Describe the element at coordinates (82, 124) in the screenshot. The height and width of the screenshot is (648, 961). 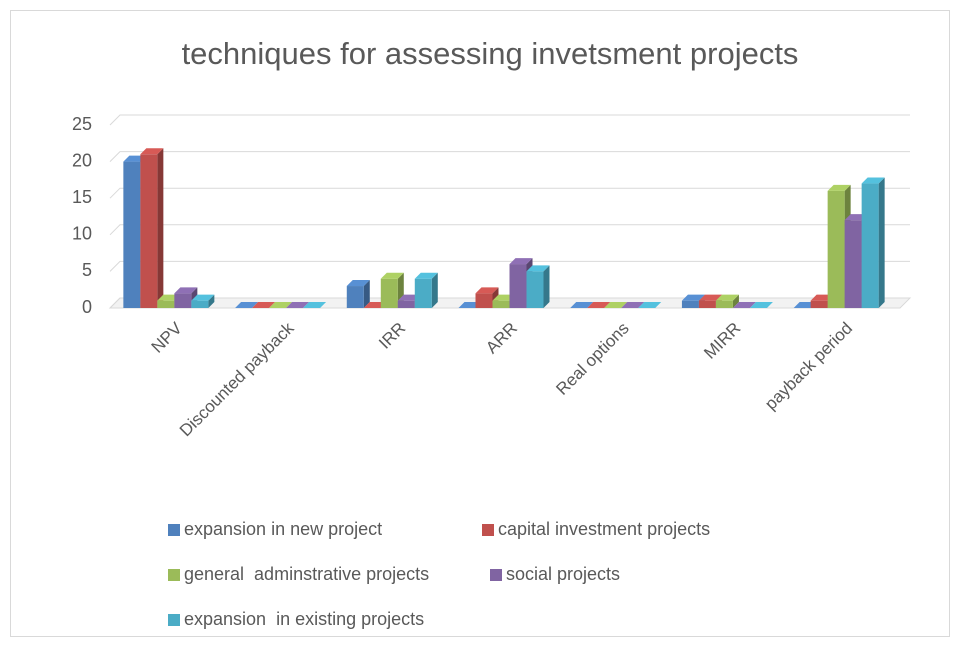
I see `y-tick-label: 25` at that location.